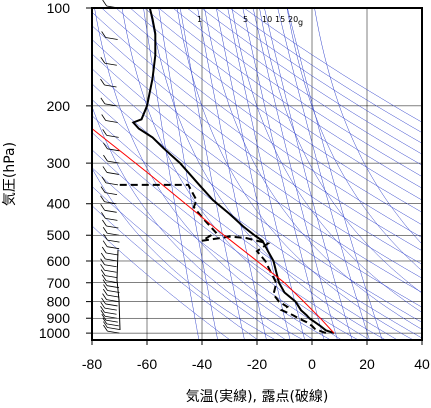 Image resolution: width=431 pixels, height=408 pixels. I want to click on y-tick-label: 700, so click(59, 283).